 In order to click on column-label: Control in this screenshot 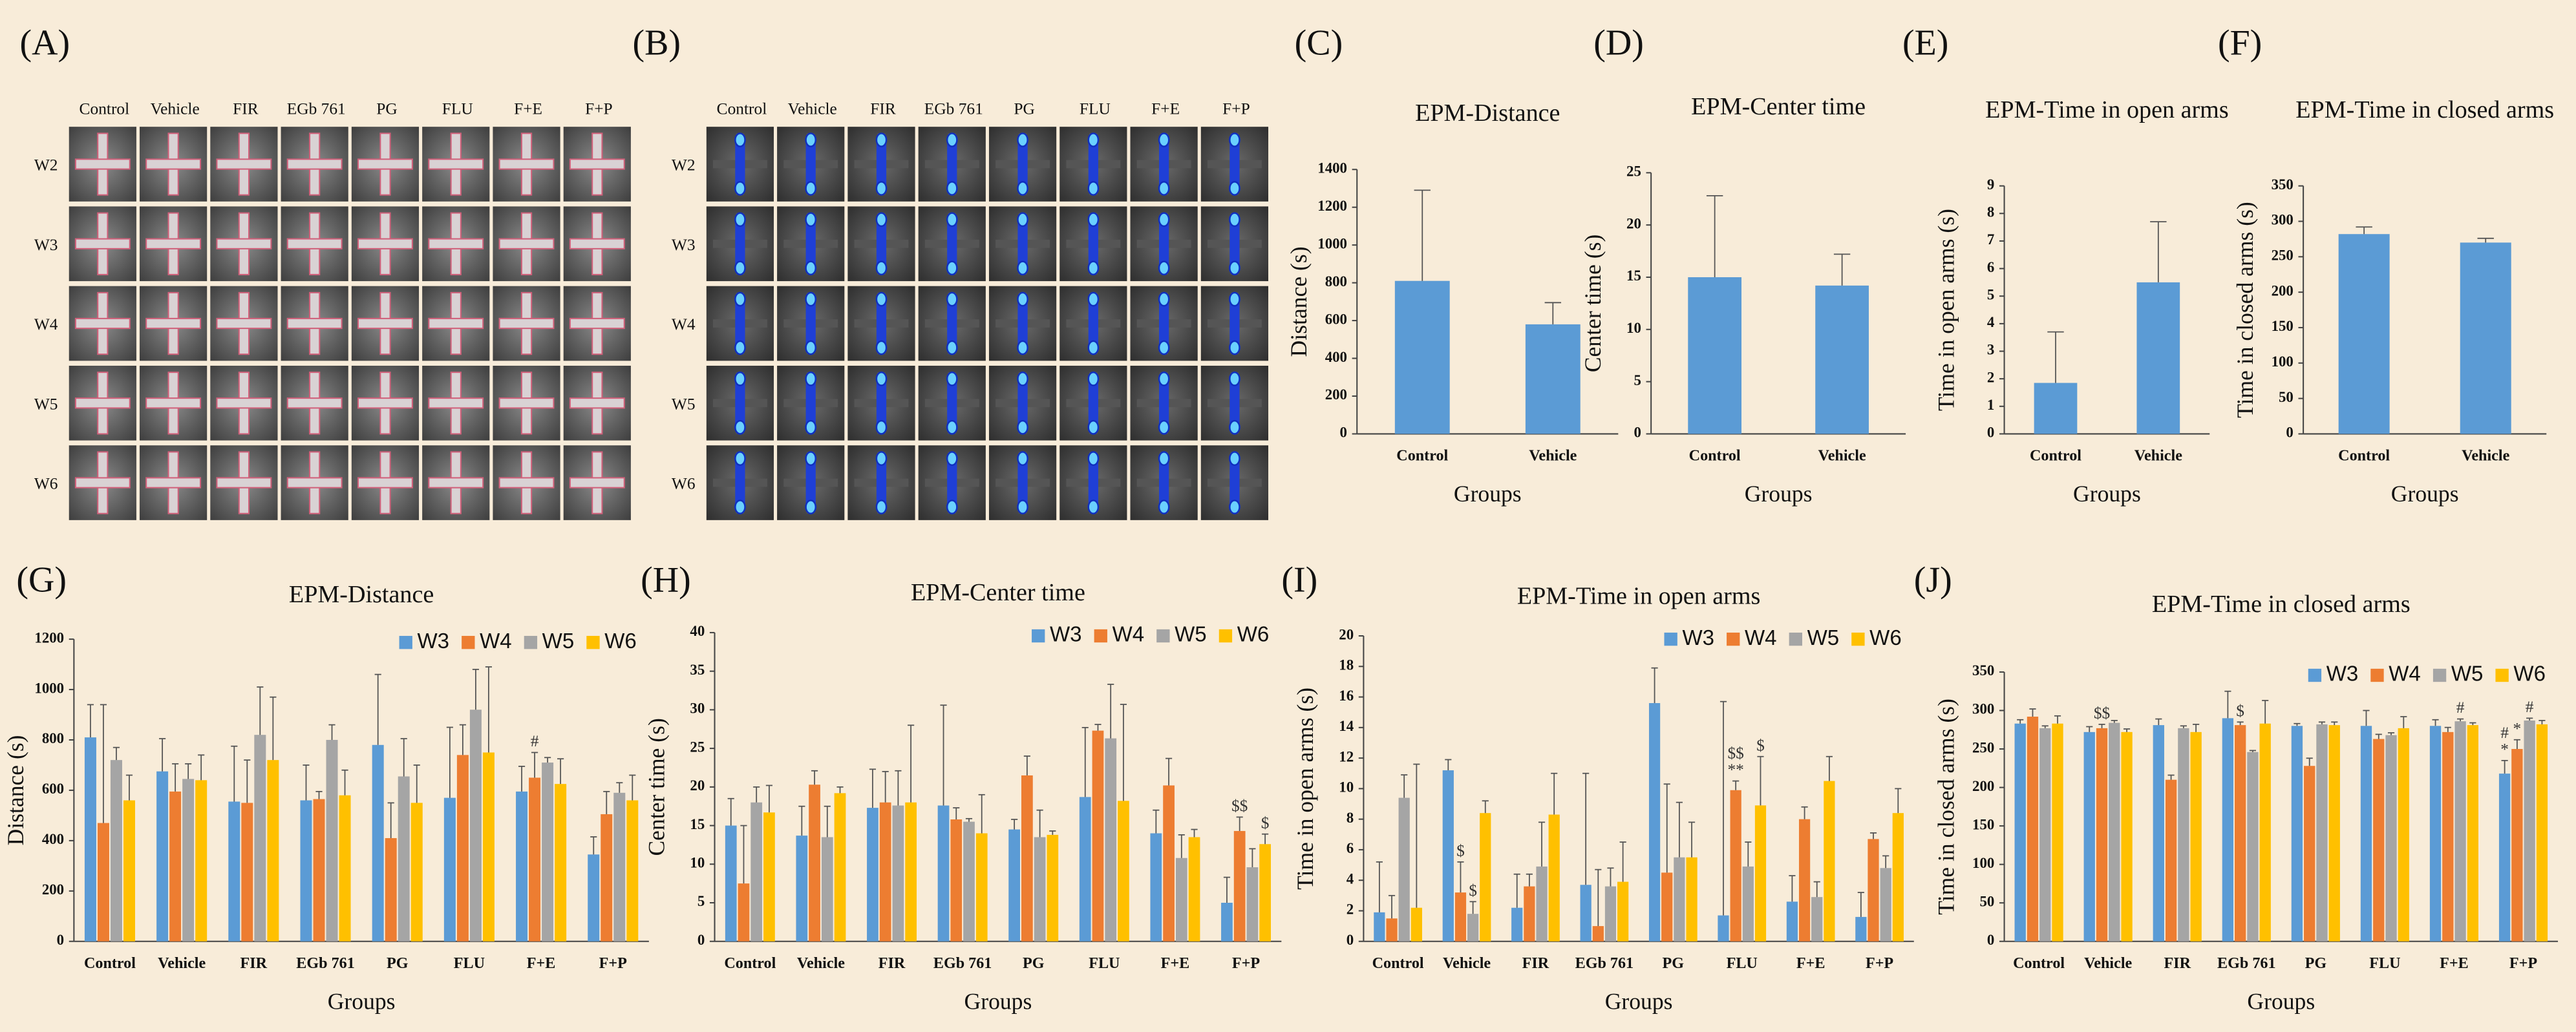, I will do `click(742, 109)`.